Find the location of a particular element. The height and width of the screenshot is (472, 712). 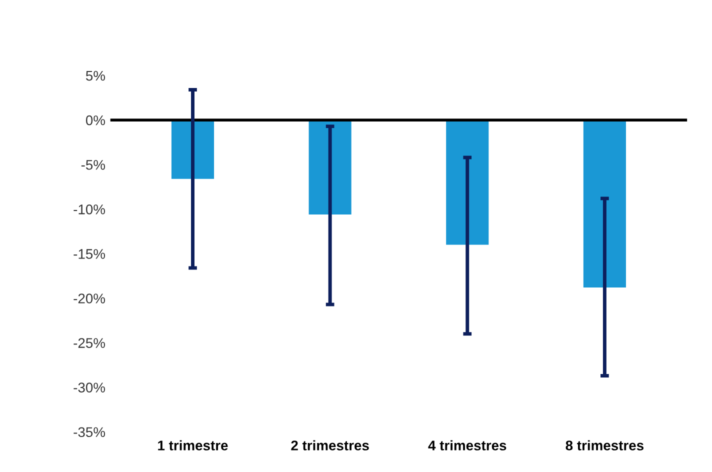

y-tick-label: -10% is located at coordinates (90, 209).